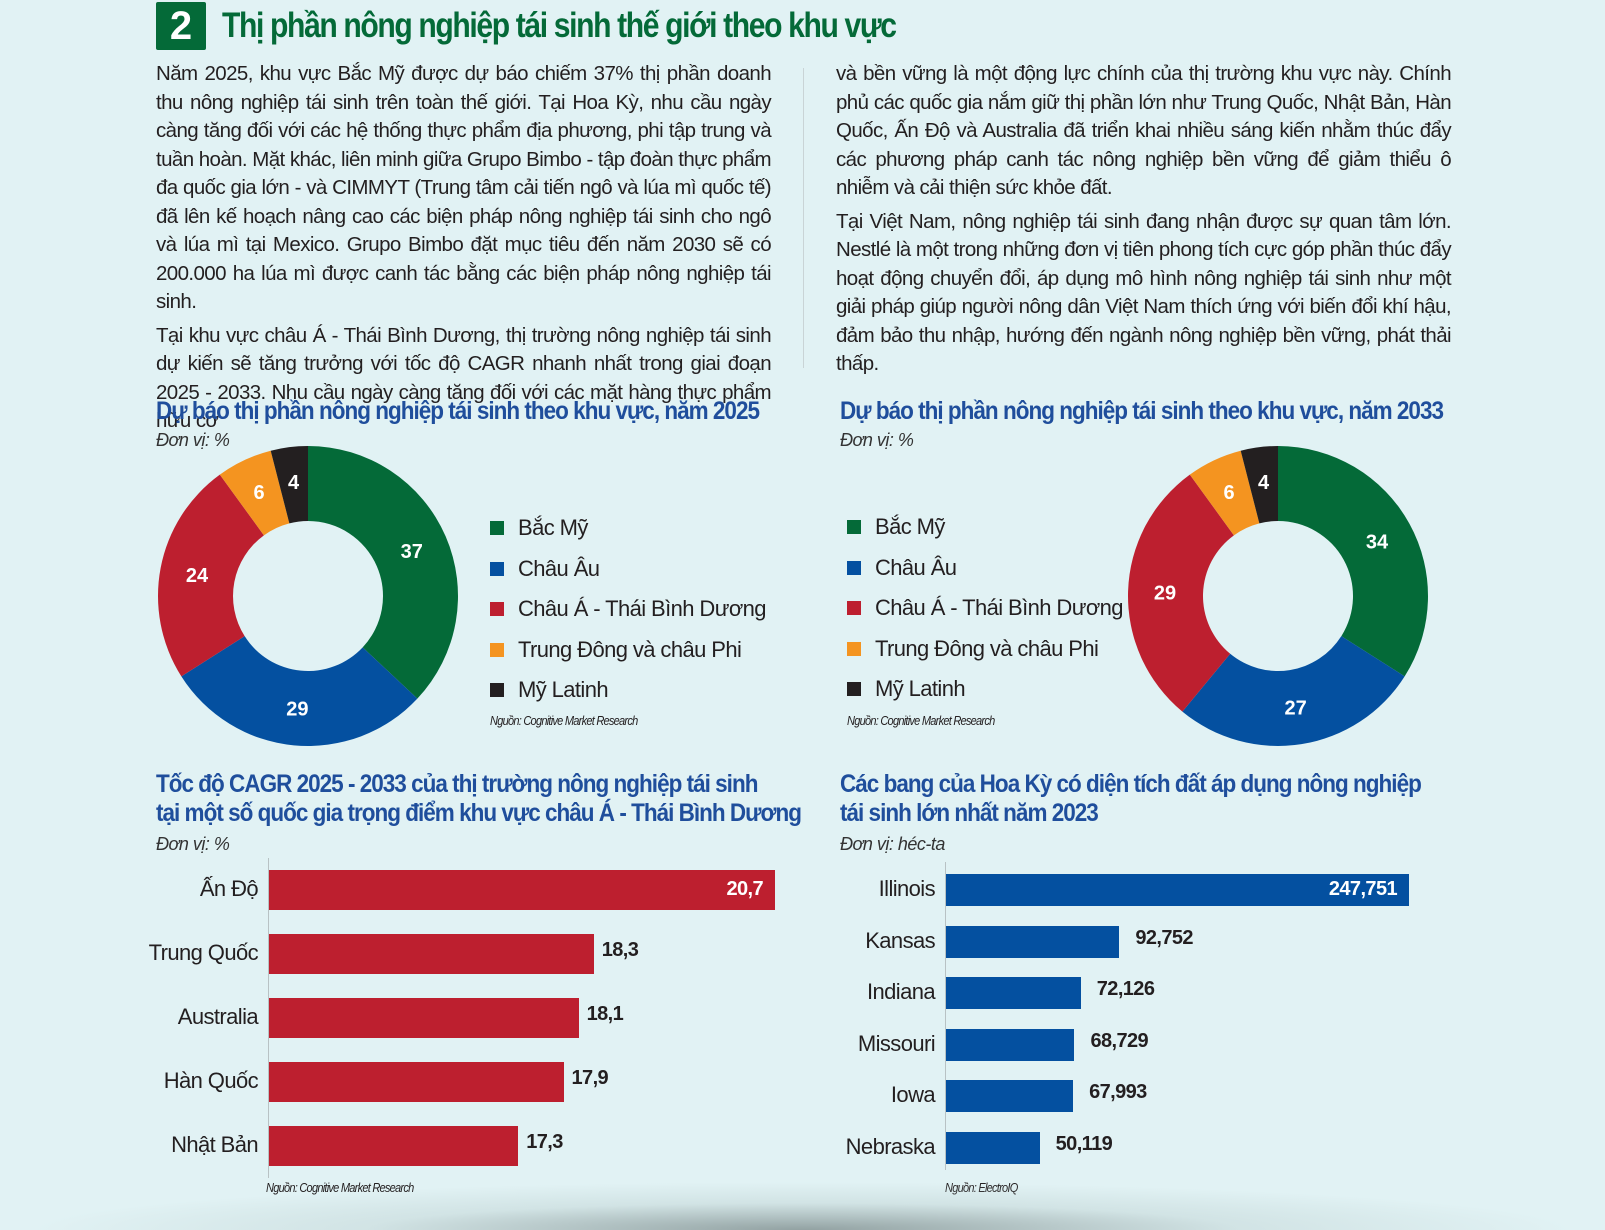 The height and width of the screenshot is (1230, 1605). What do you see at coordinates (900, 940) in the screenshot?
I see `bar-category-label: Kansas` at bounding box center [900, 940].